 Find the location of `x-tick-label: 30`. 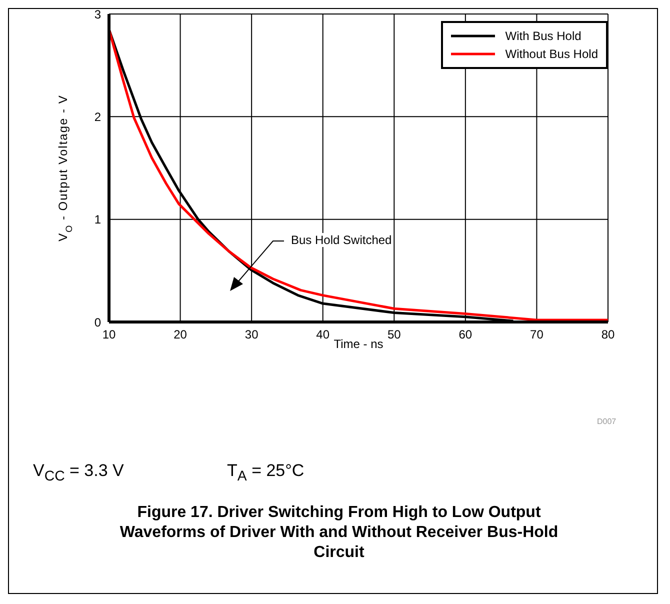

x-tick-label: 30 is located at coordinates (251, 335).